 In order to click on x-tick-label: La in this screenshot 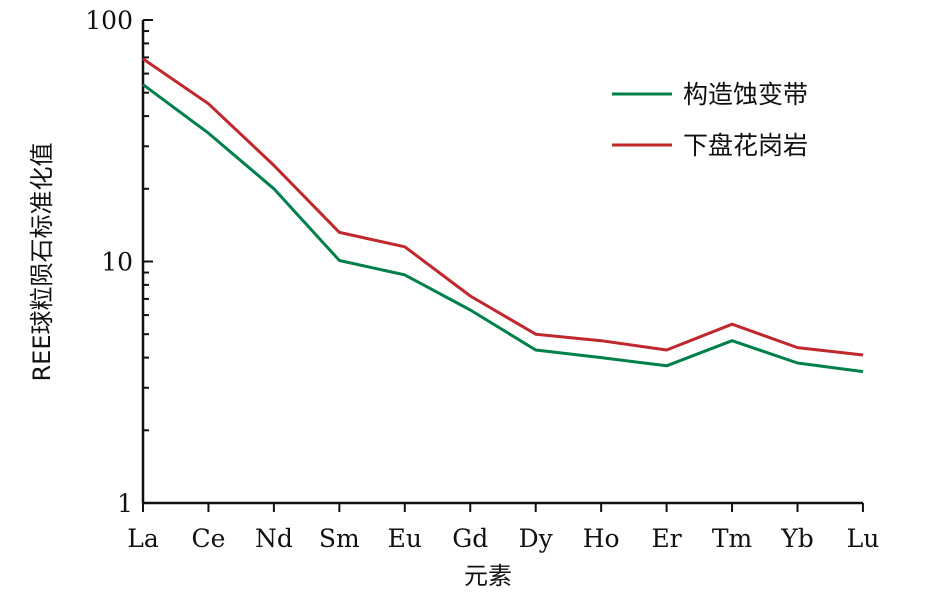, I will do `click(143, 538)`.